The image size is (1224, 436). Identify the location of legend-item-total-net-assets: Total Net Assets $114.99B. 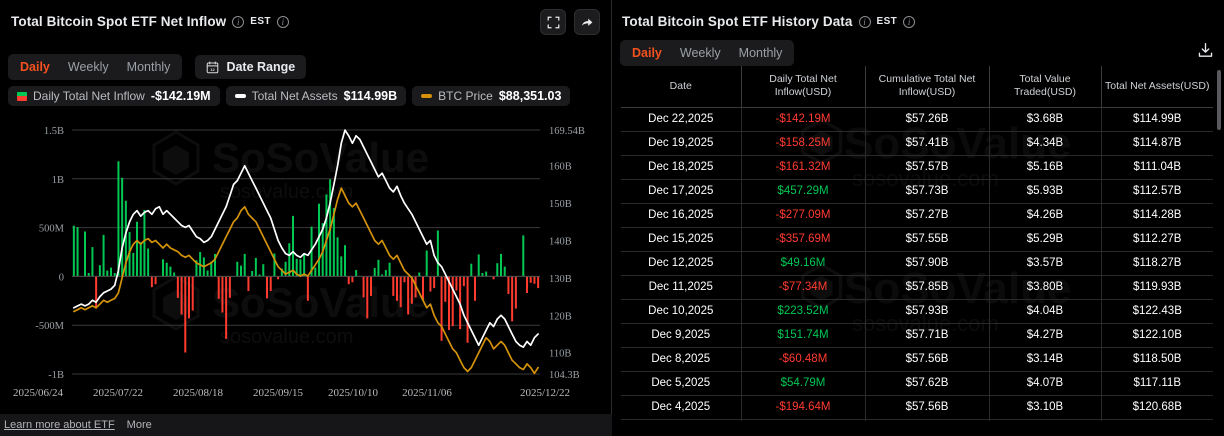
(316, 96).